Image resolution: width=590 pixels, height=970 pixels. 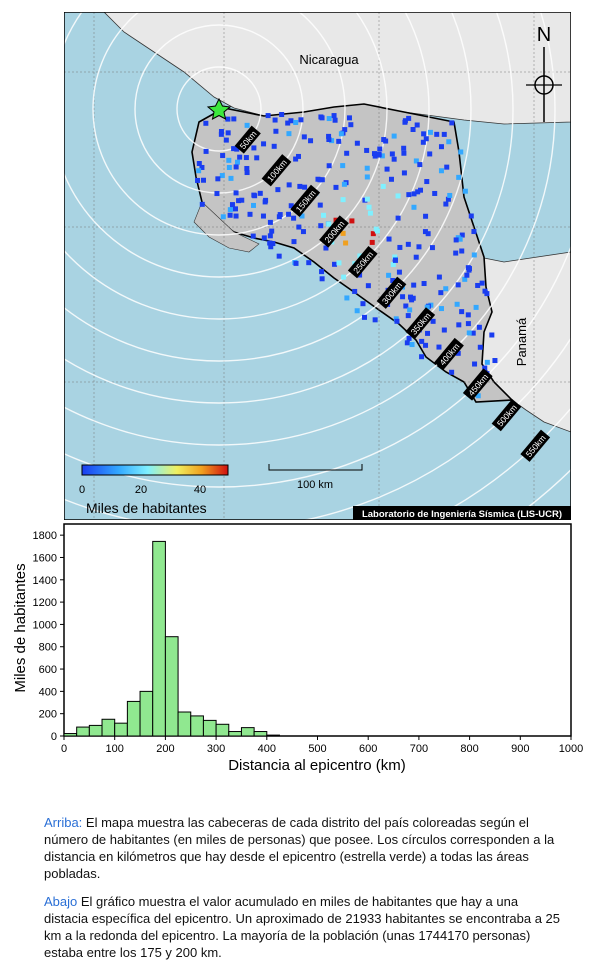 I want to click on colorbar-tick-40: 40, so click(x=200, y=490).